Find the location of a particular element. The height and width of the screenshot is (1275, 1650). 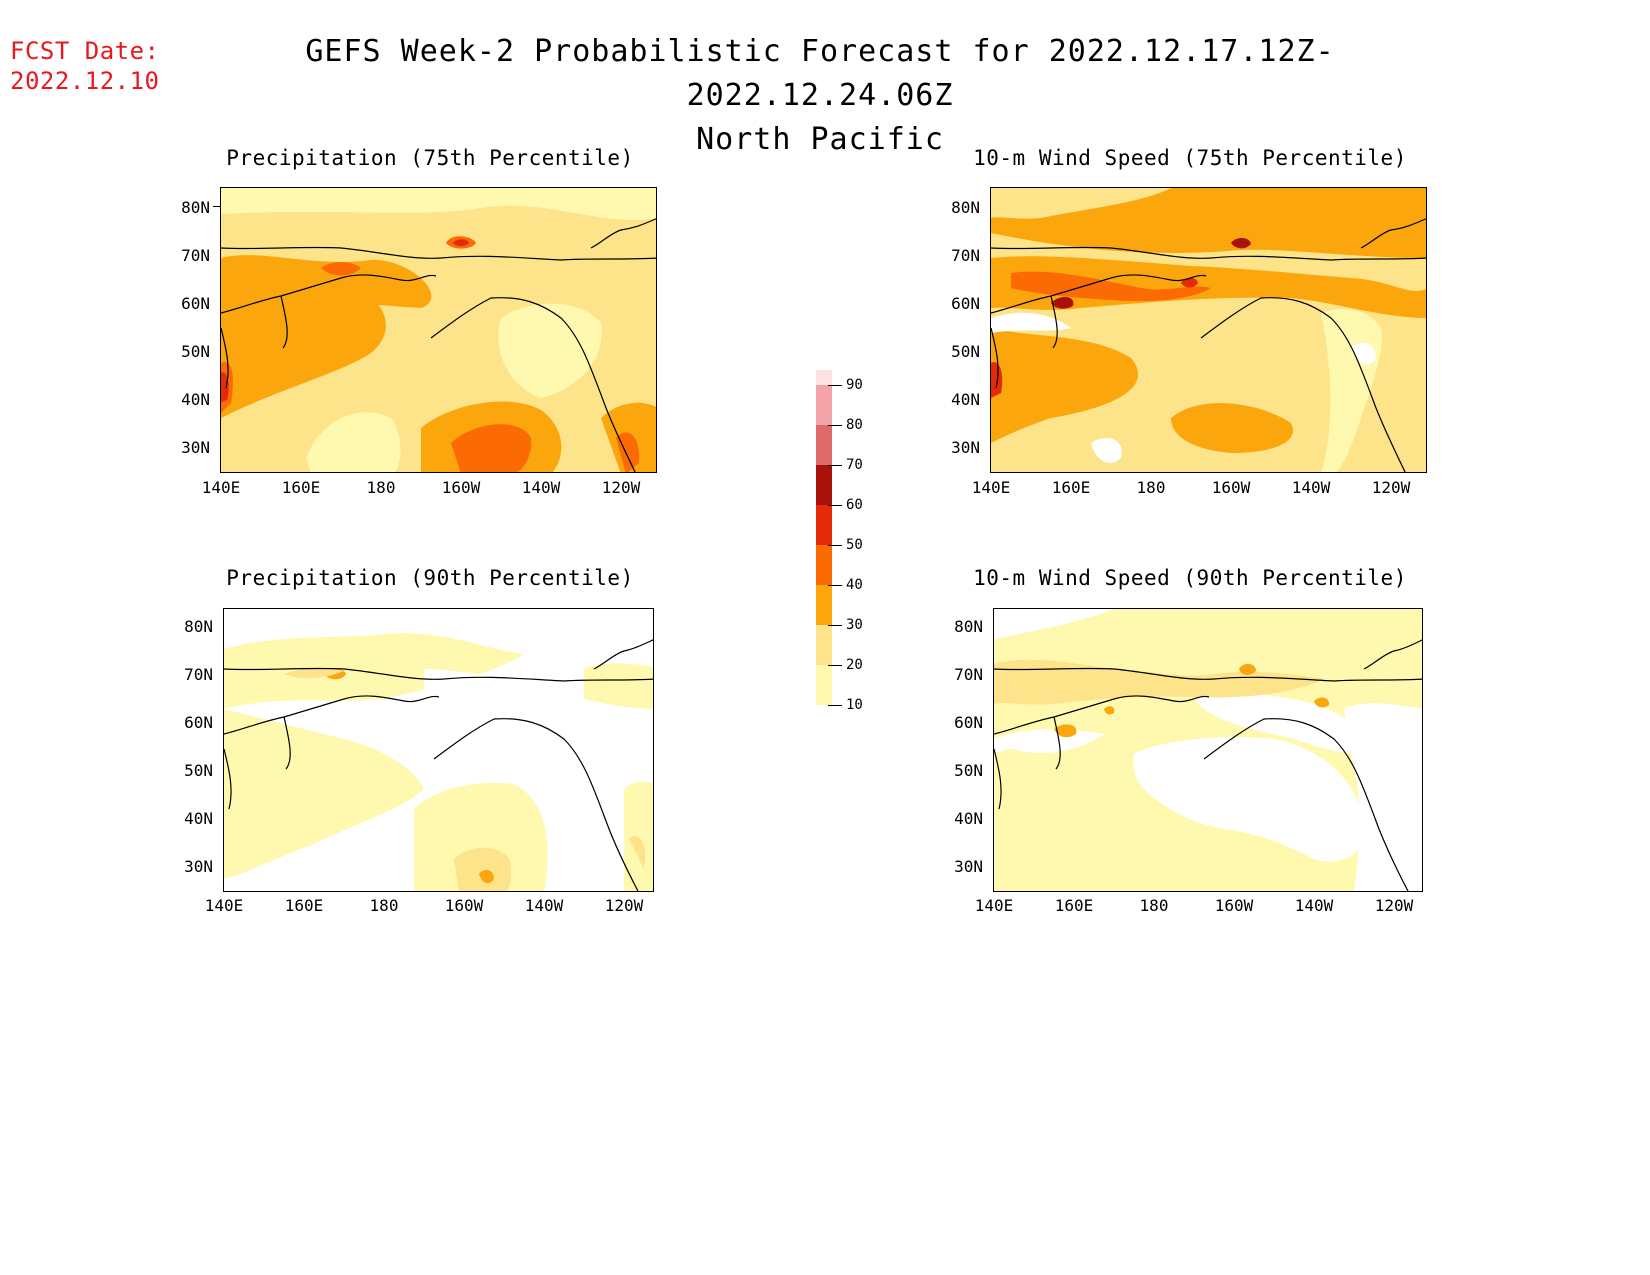

fcst-date-block: FCST Date: 2022.12.10 is located at coordinates (85, 66).